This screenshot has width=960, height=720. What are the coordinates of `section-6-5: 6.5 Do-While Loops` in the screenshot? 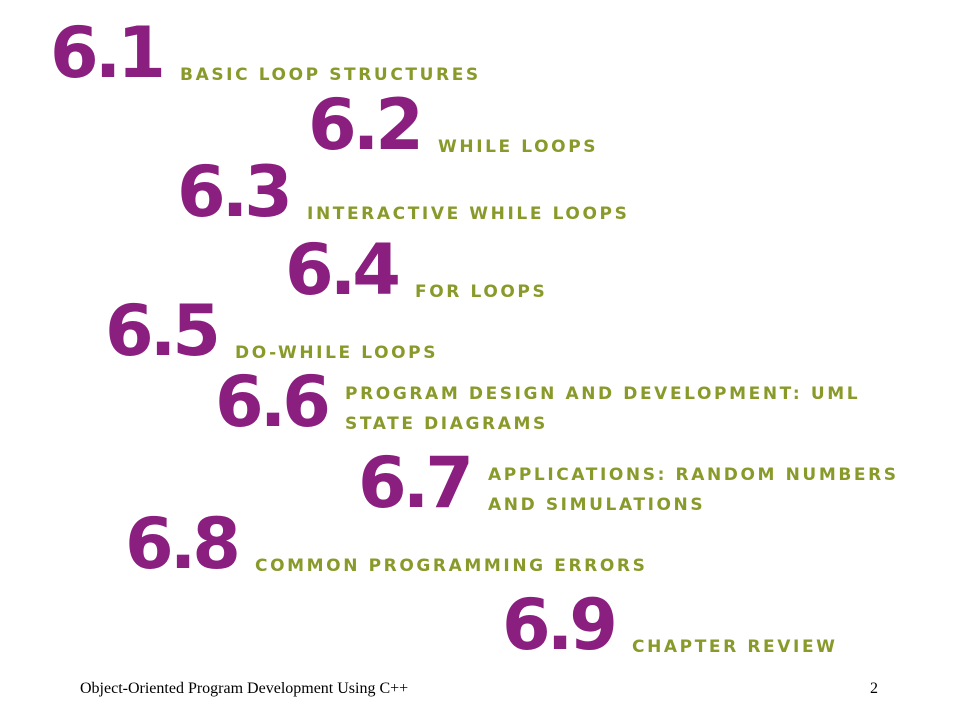 It's located at (271, 331).